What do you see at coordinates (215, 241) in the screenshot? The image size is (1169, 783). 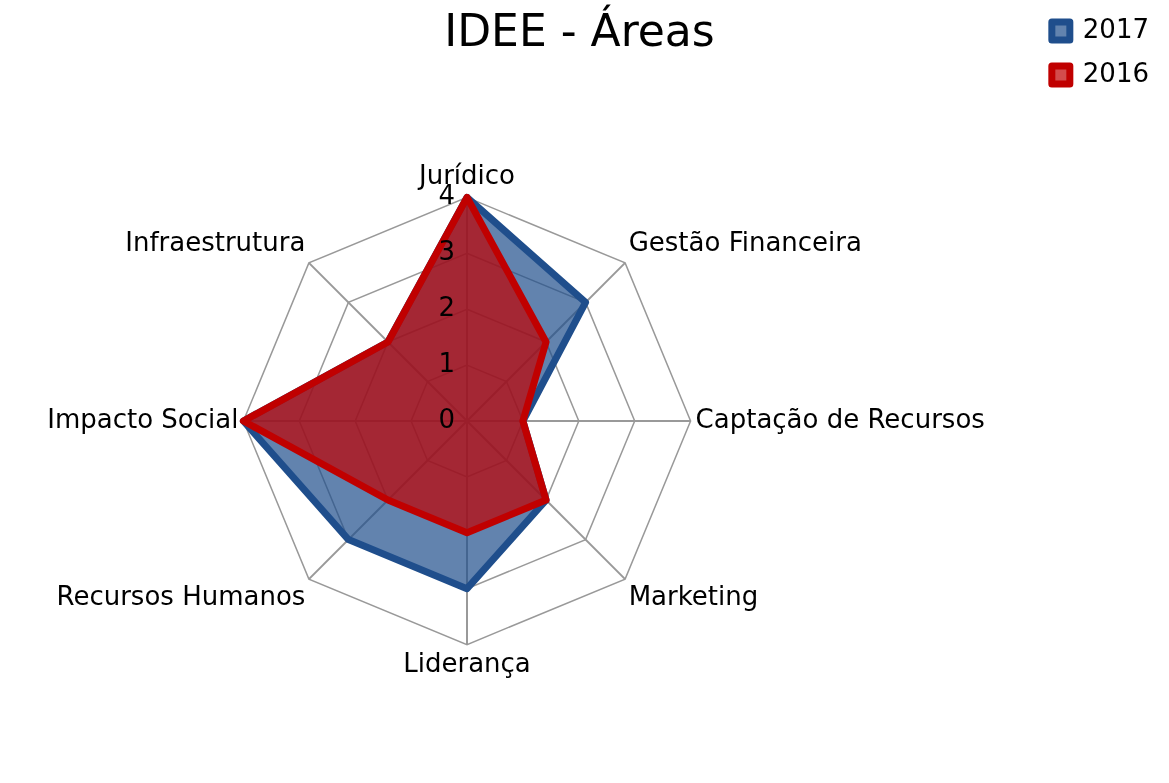 I see `spoke-label: Infraestrutura` at bounding box center [215, 241].